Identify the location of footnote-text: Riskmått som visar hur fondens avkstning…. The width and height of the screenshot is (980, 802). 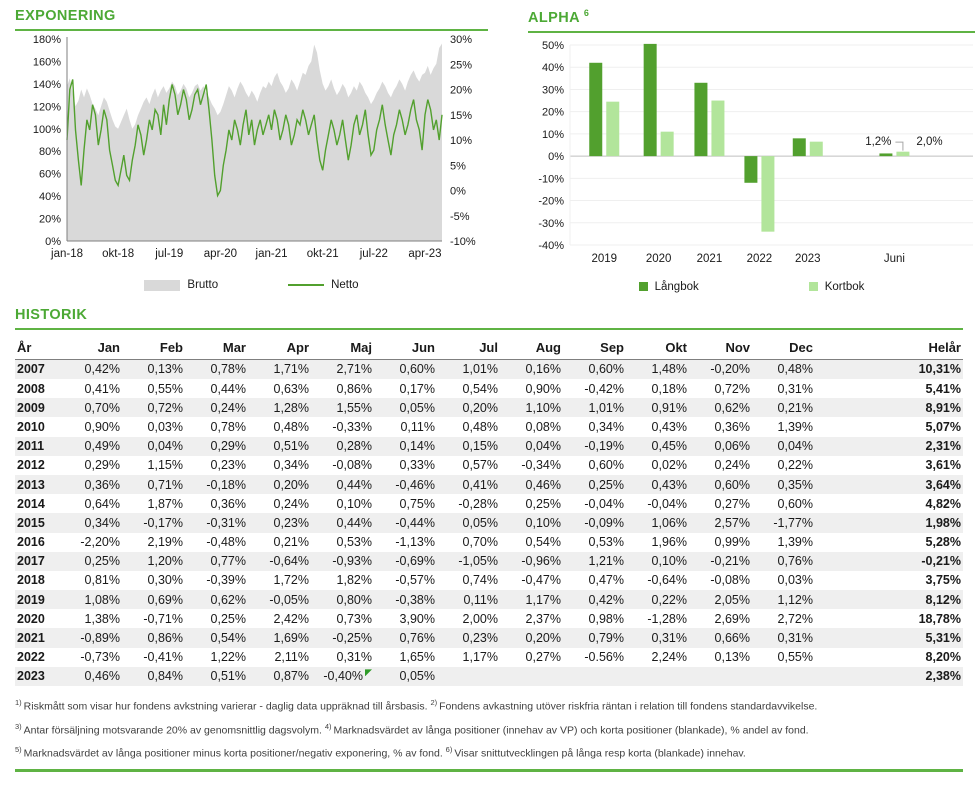
(227, 706).